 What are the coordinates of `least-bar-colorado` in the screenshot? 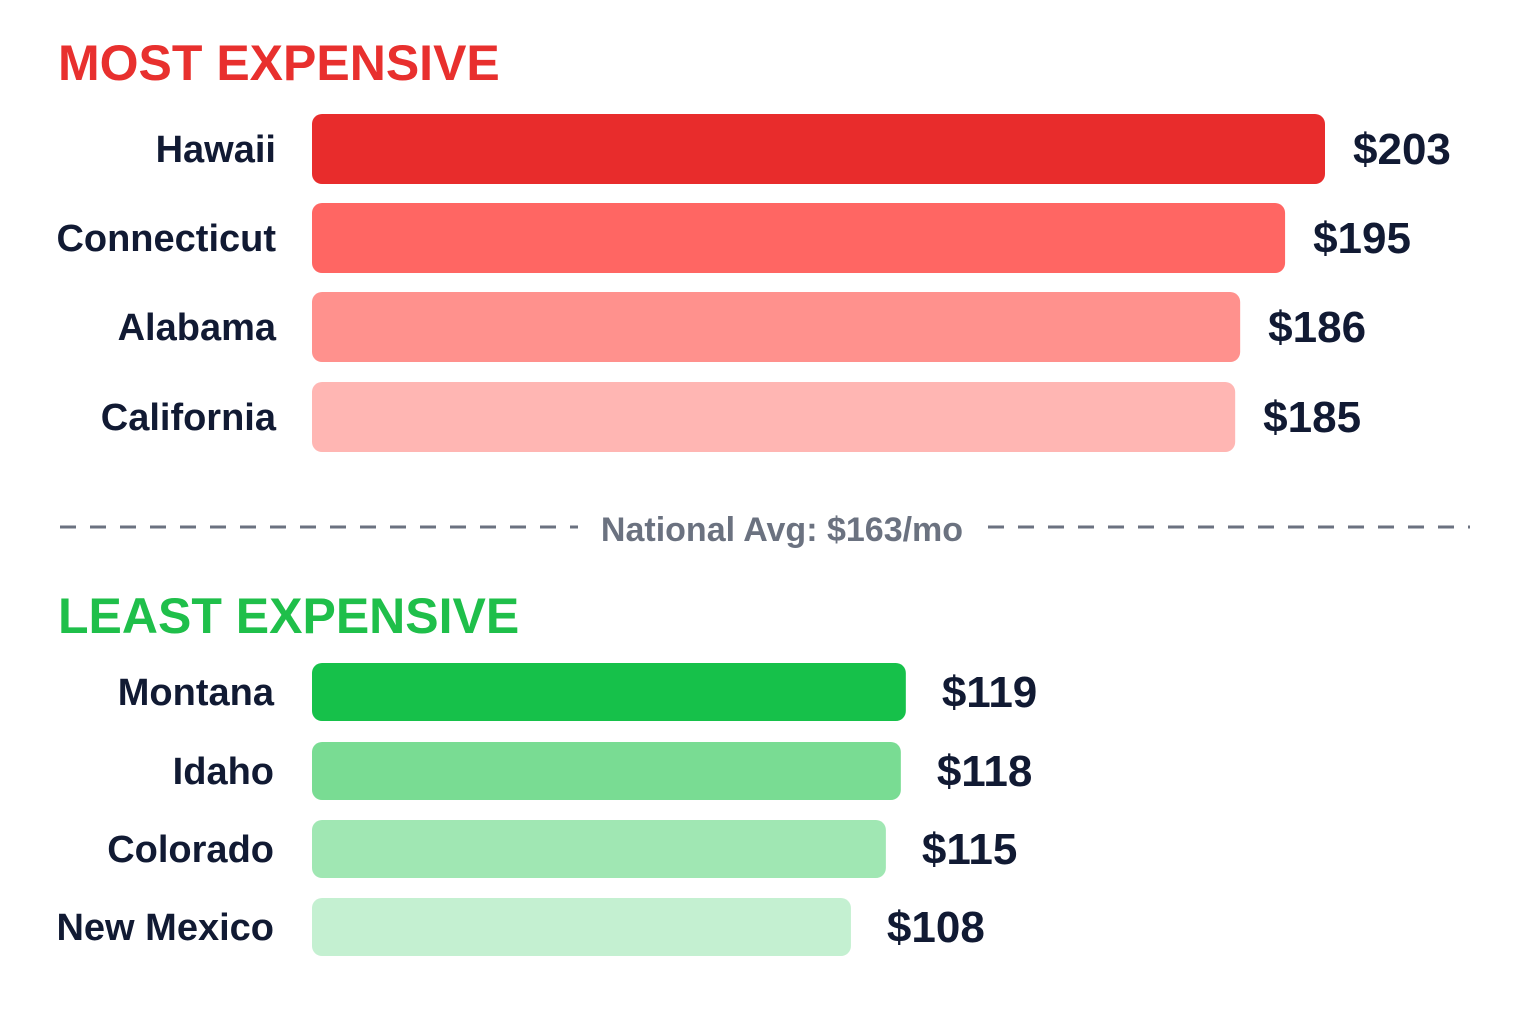 It's located at (599, 849).